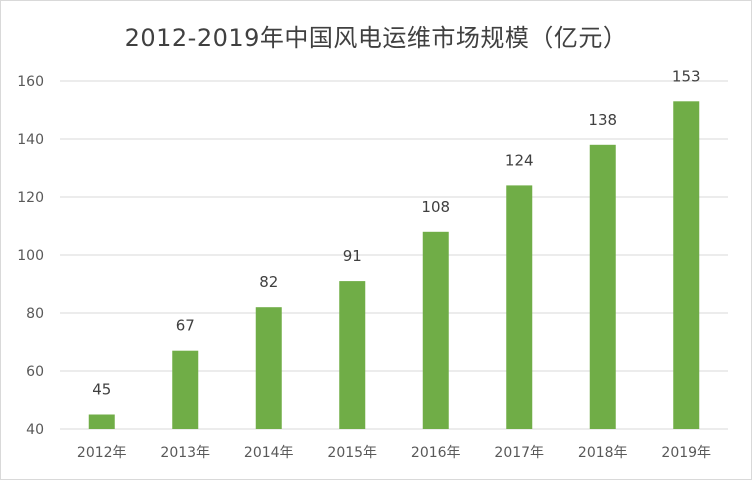 Image resolution: width=752 pixels, height=480 pixels. I want to click on y-tick-label: 100, so click(30, 256).